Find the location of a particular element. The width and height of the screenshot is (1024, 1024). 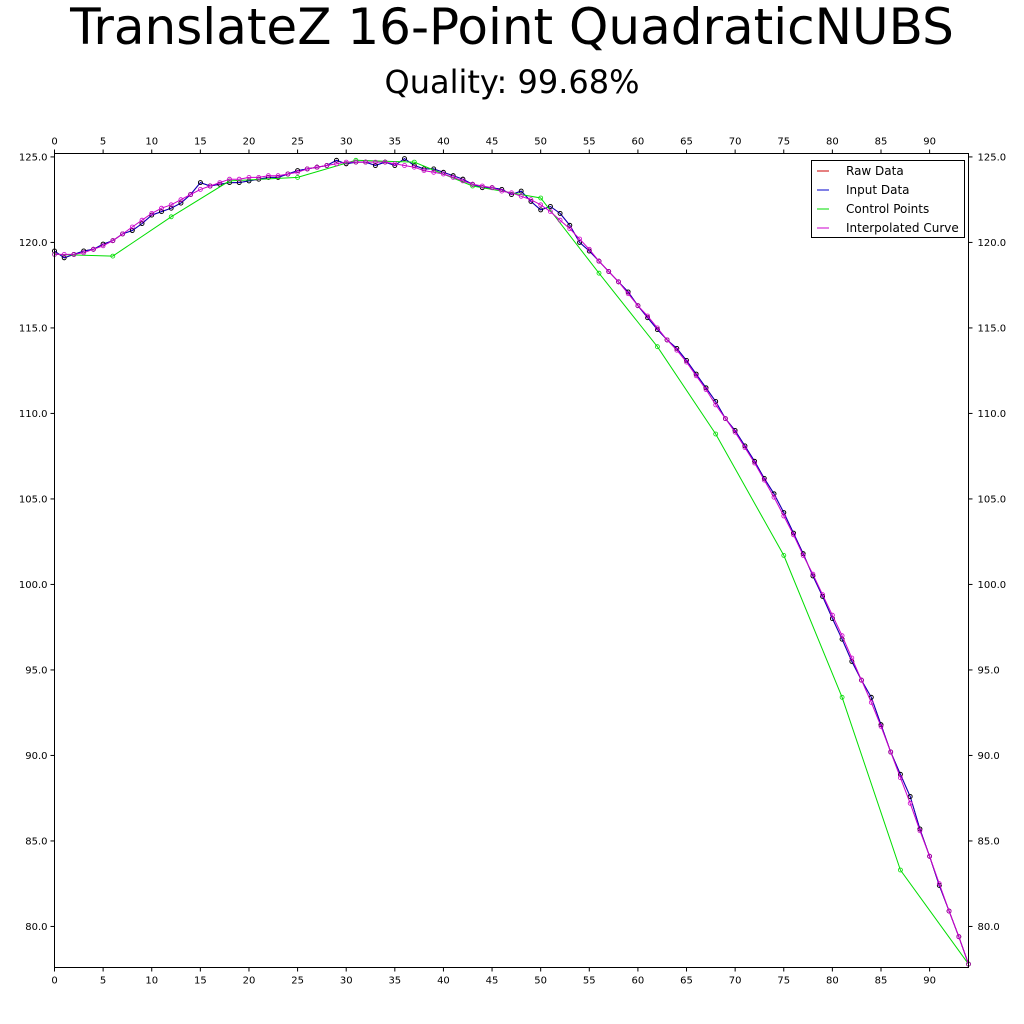

x-tick-label-top: 0 is located at coordinates (54, 142).